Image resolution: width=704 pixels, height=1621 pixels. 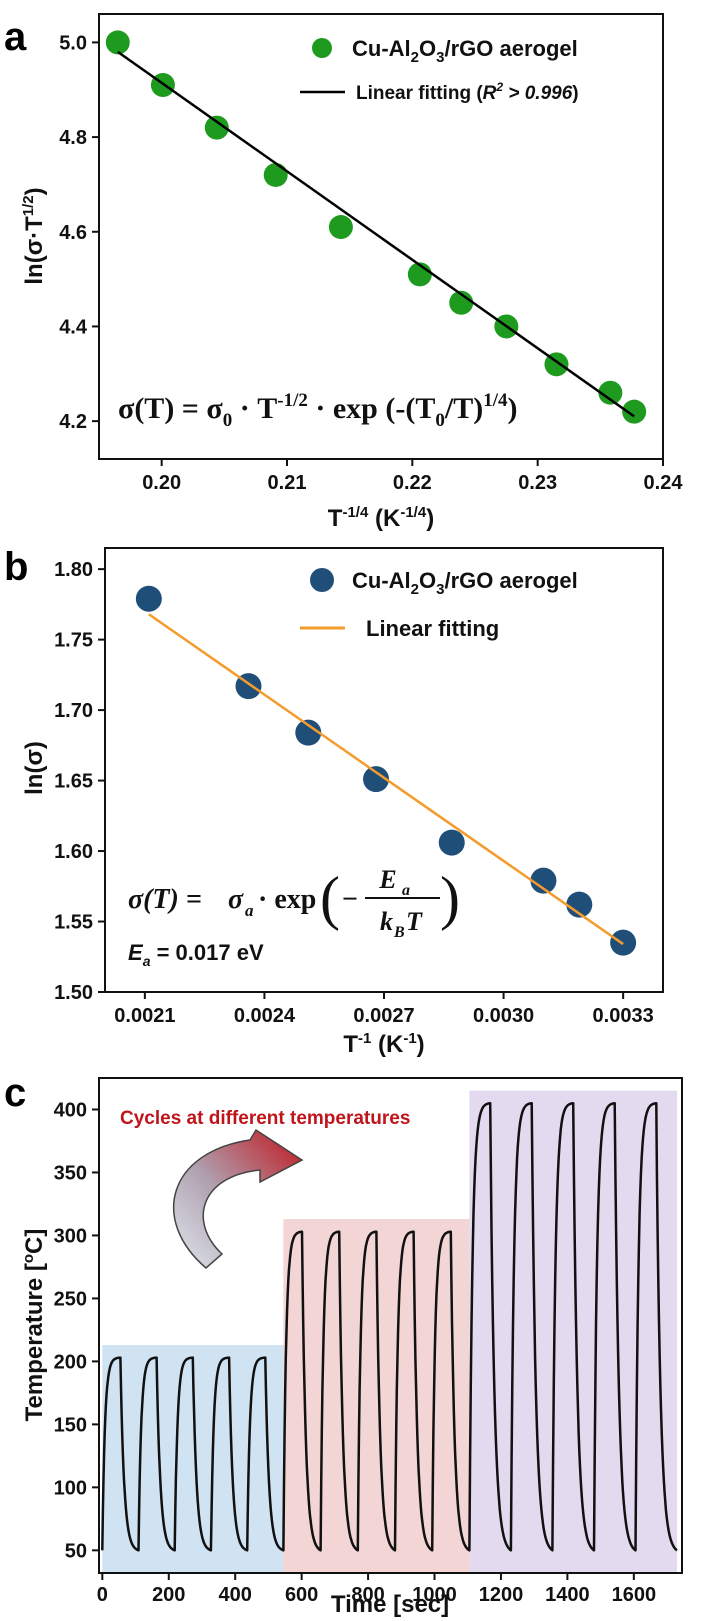 What do you see at coordinates (387, 879) in the screenshot?
I see `svg-text: E` at bounding box center [387, 879].